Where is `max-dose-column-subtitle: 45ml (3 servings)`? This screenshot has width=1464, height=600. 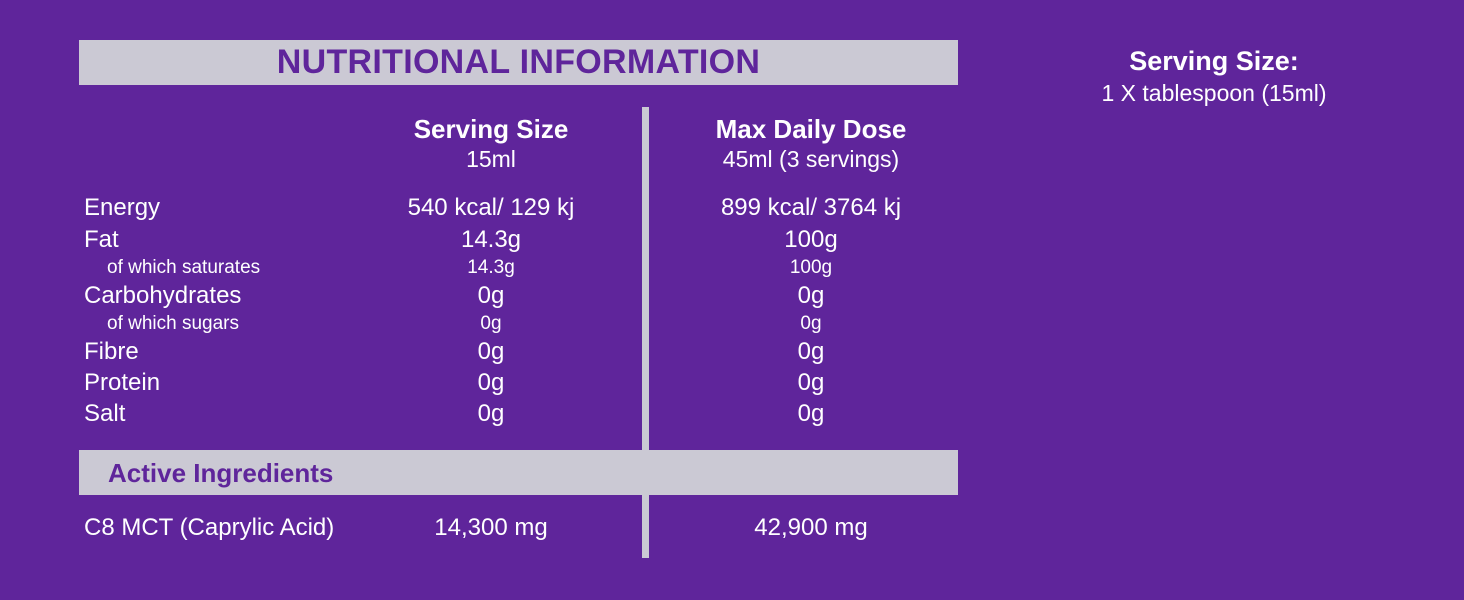
max-dose-column-subtitle: 45ml (3 servings) is located at coordinates (811, 159).